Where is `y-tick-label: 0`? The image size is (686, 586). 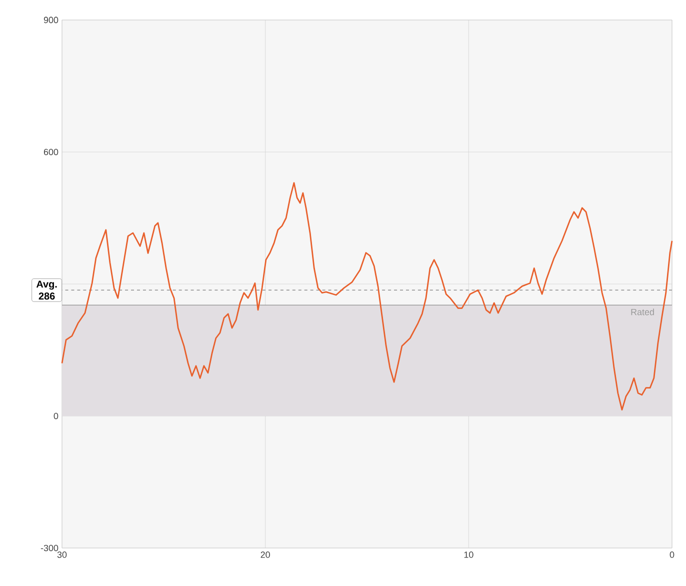 y-tick-label: 0 is located at coordinates (56, 416).